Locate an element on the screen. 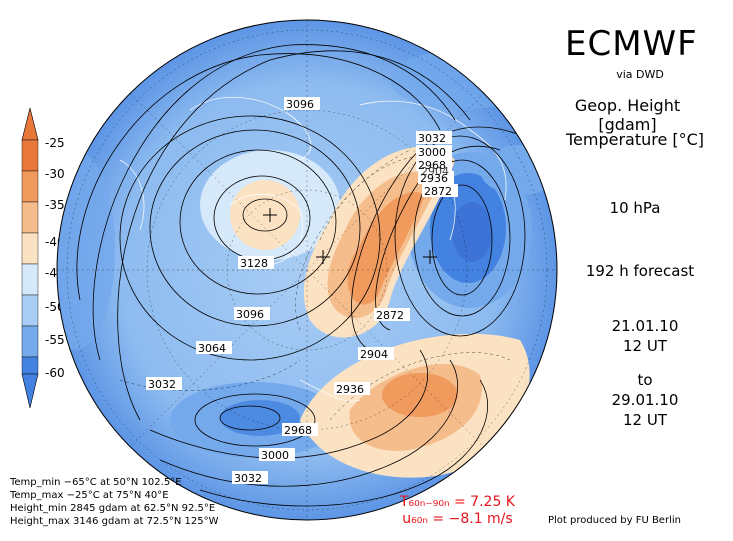 This screenshot has height=541, width=733. contour-label-3032-south: 3032 is located at coordinates (248, 478).